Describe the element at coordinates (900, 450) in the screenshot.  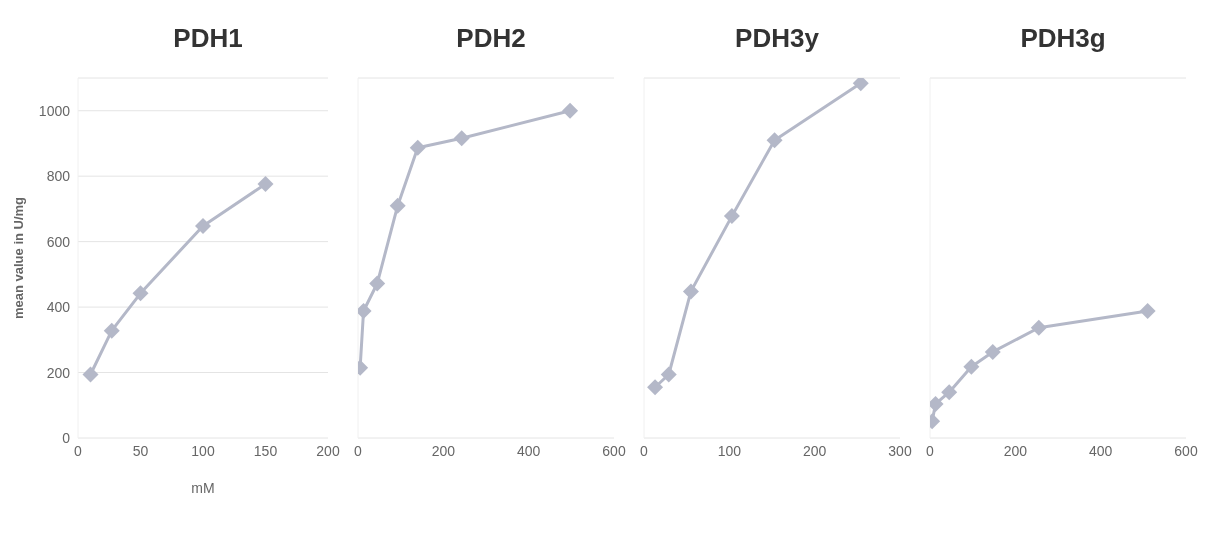
I see `x-tick-label: 300` at that location.